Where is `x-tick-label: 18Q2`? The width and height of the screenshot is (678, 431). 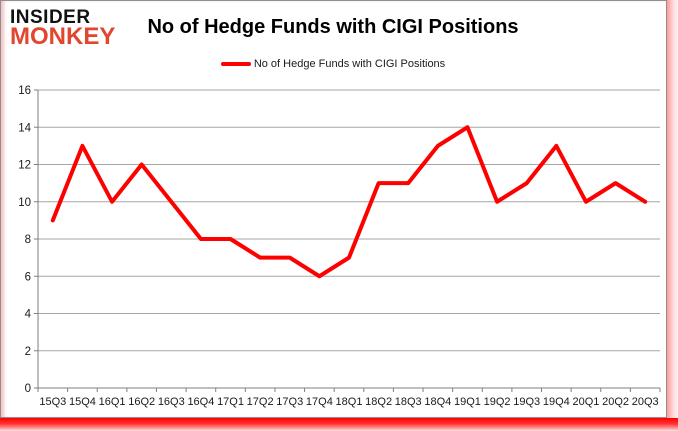
x-tick-label: 18Q2 is located at coordinates (378, 402).